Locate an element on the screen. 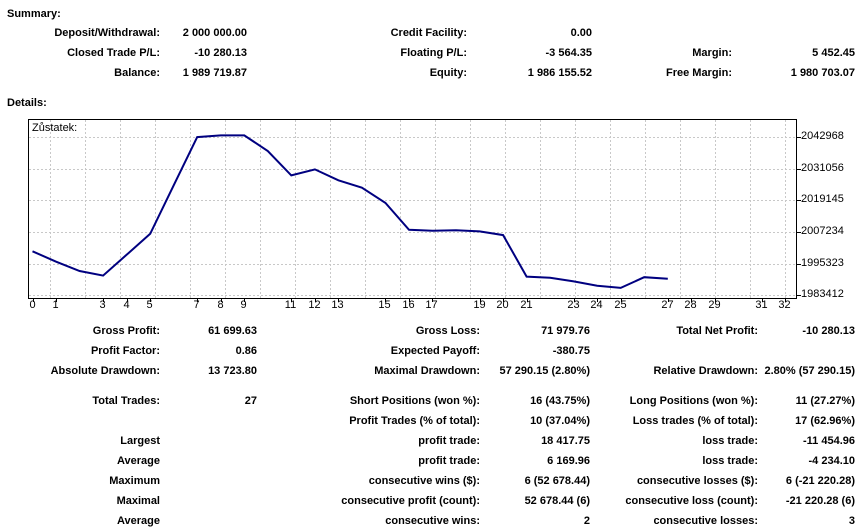 This screenshot has width=864, height=531. x-axis-label: 11 is located at coordinates (290, 305).